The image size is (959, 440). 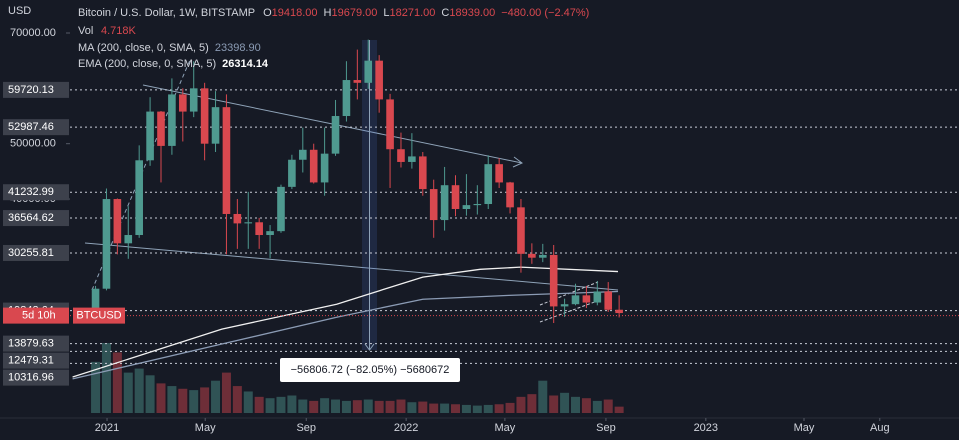 I want to click on moving-average, so click(x=345, y=335).